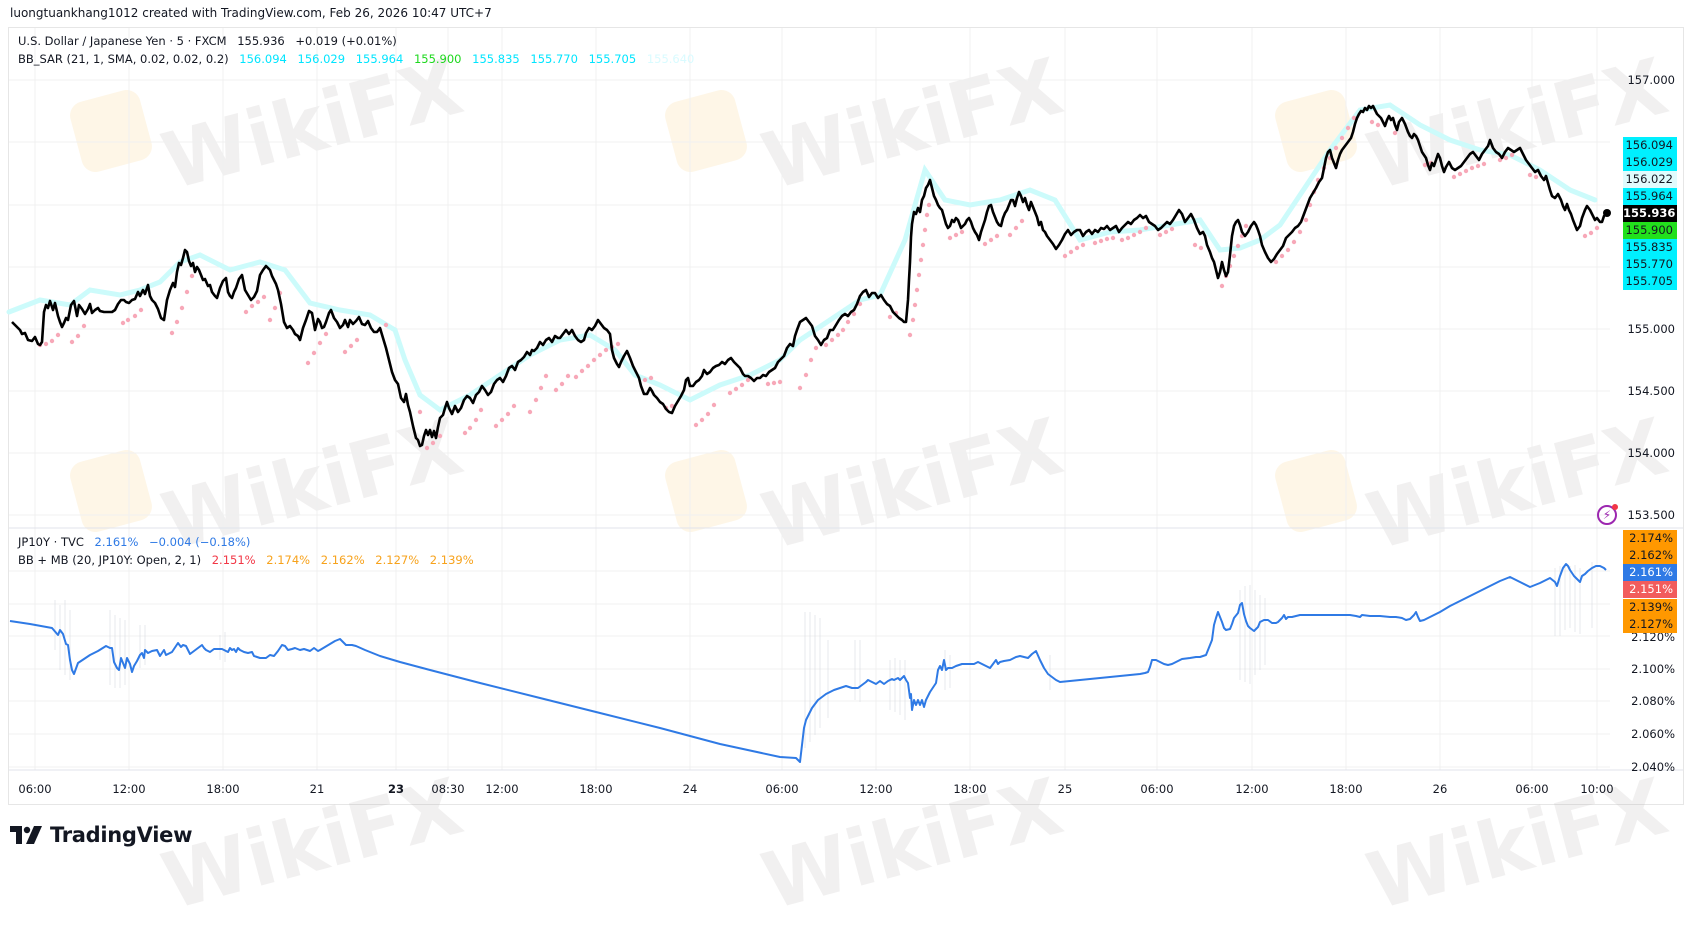  I want to click on indicator-value: 155.964, so click(379, 59).